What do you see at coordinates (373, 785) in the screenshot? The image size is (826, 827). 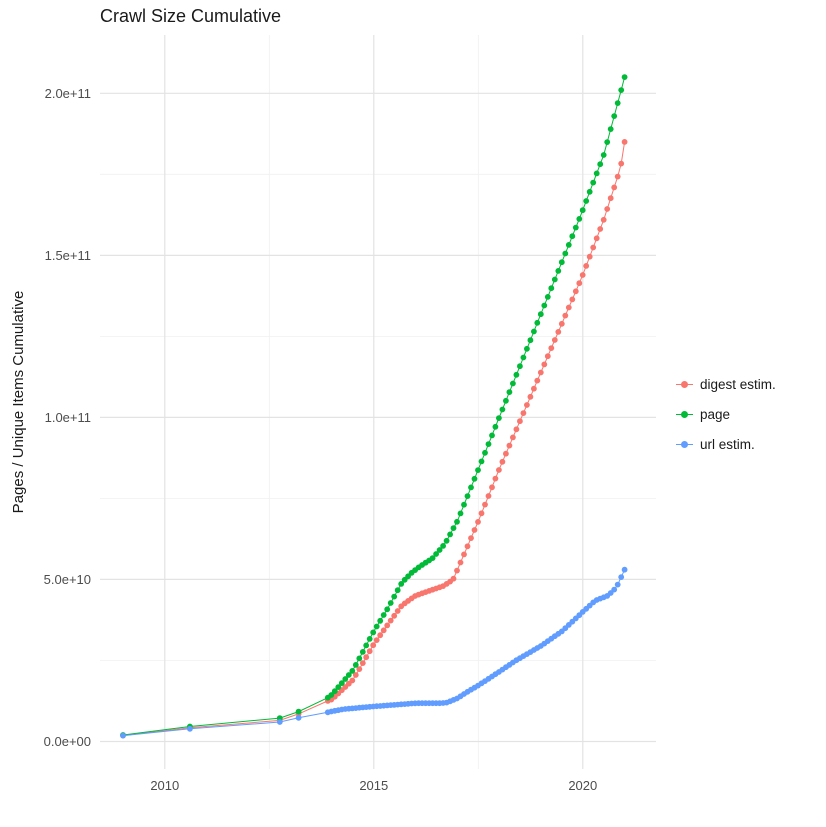 I see `x-tick-label: 2015` at bounding box center [373, 785].